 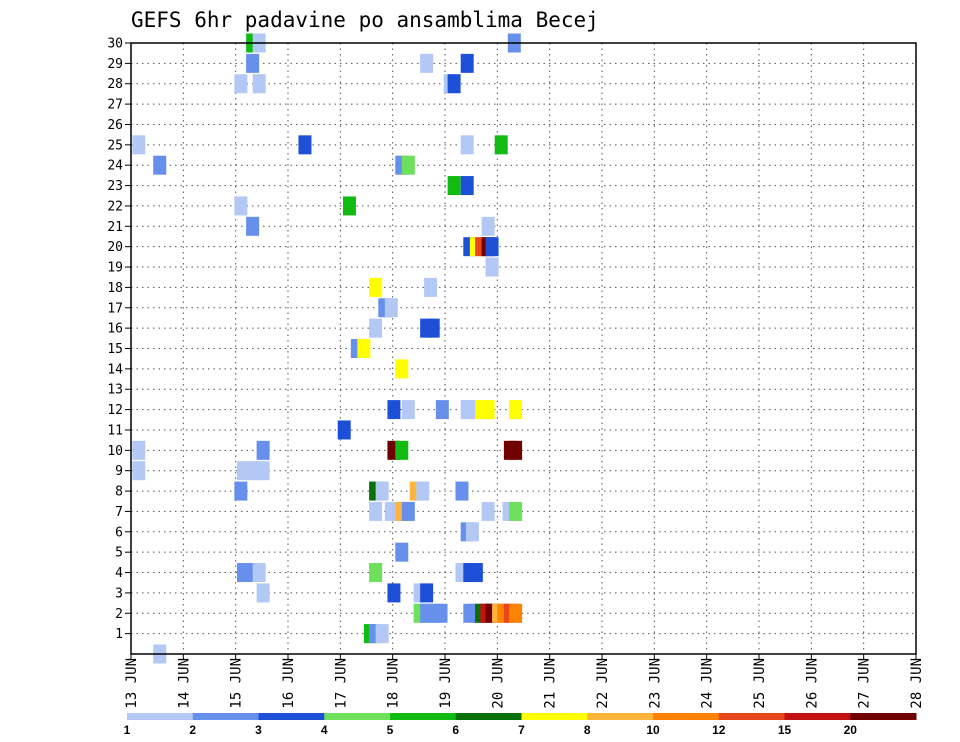 I want to click on y-tick-label: 30, so click(x=115, y=44).